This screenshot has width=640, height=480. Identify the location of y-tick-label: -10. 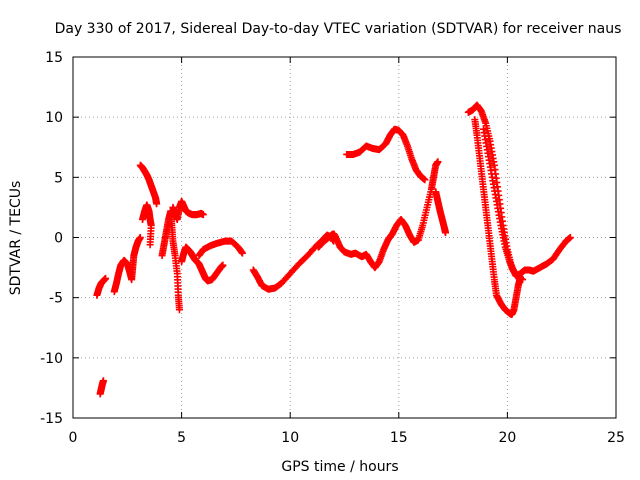
(51, 359).